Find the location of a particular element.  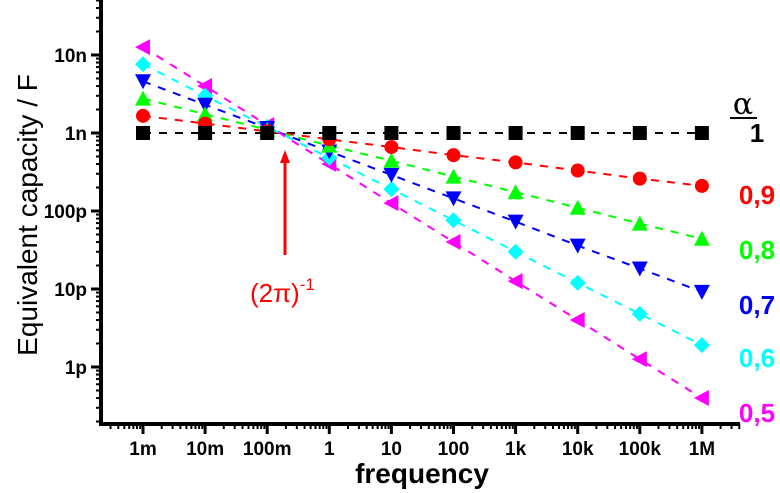

annotation: (2π)-1 is located at coordinates (282, 229).